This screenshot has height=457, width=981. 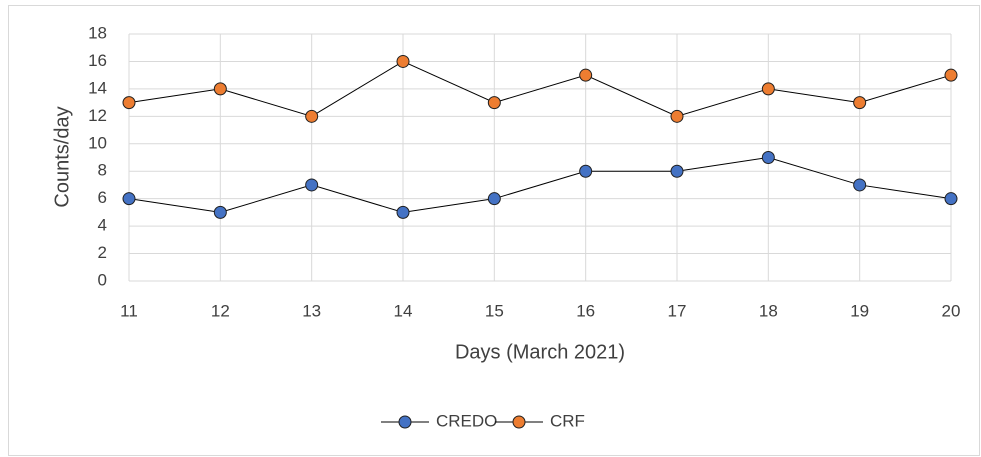 I want to click on x-tick-label: 18, so click(x=768, y=310).